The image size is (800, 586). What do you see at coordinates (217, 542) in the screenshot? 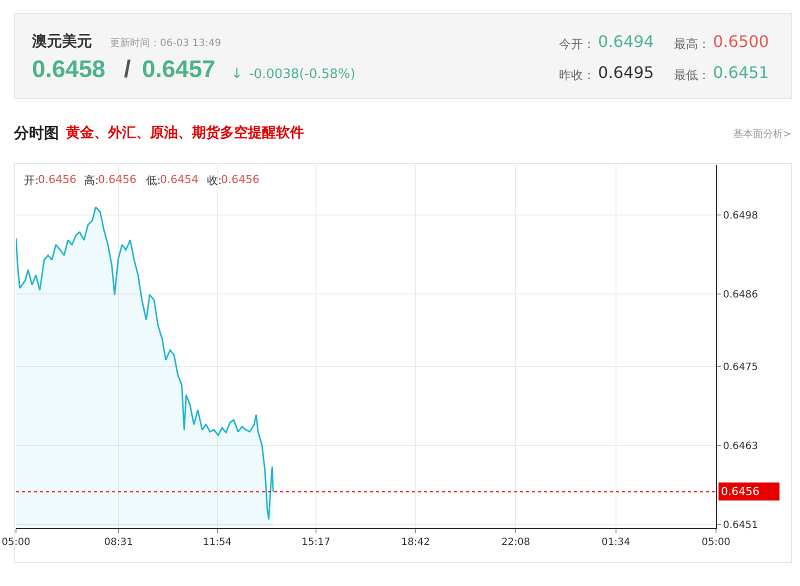
I see `x-tick-label: 11:54` at bounding box center [217, 542].